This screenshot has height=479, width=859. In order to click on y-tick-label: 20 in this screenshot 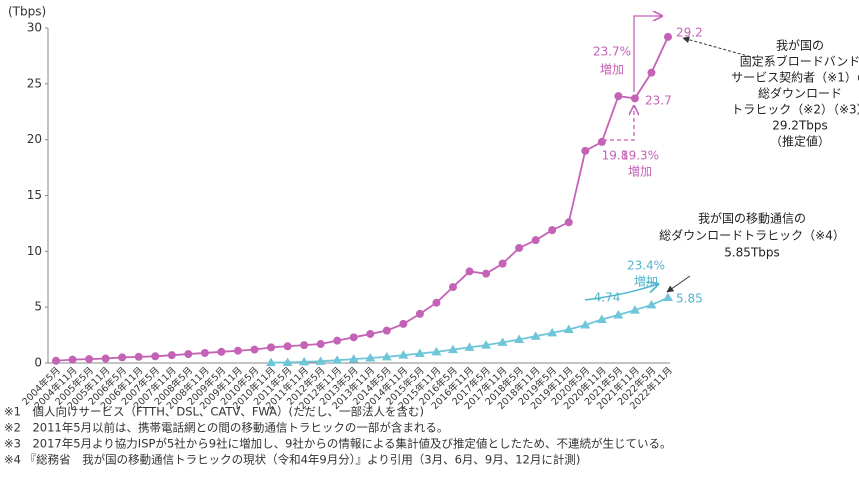, I will do `click(34, 139)`.